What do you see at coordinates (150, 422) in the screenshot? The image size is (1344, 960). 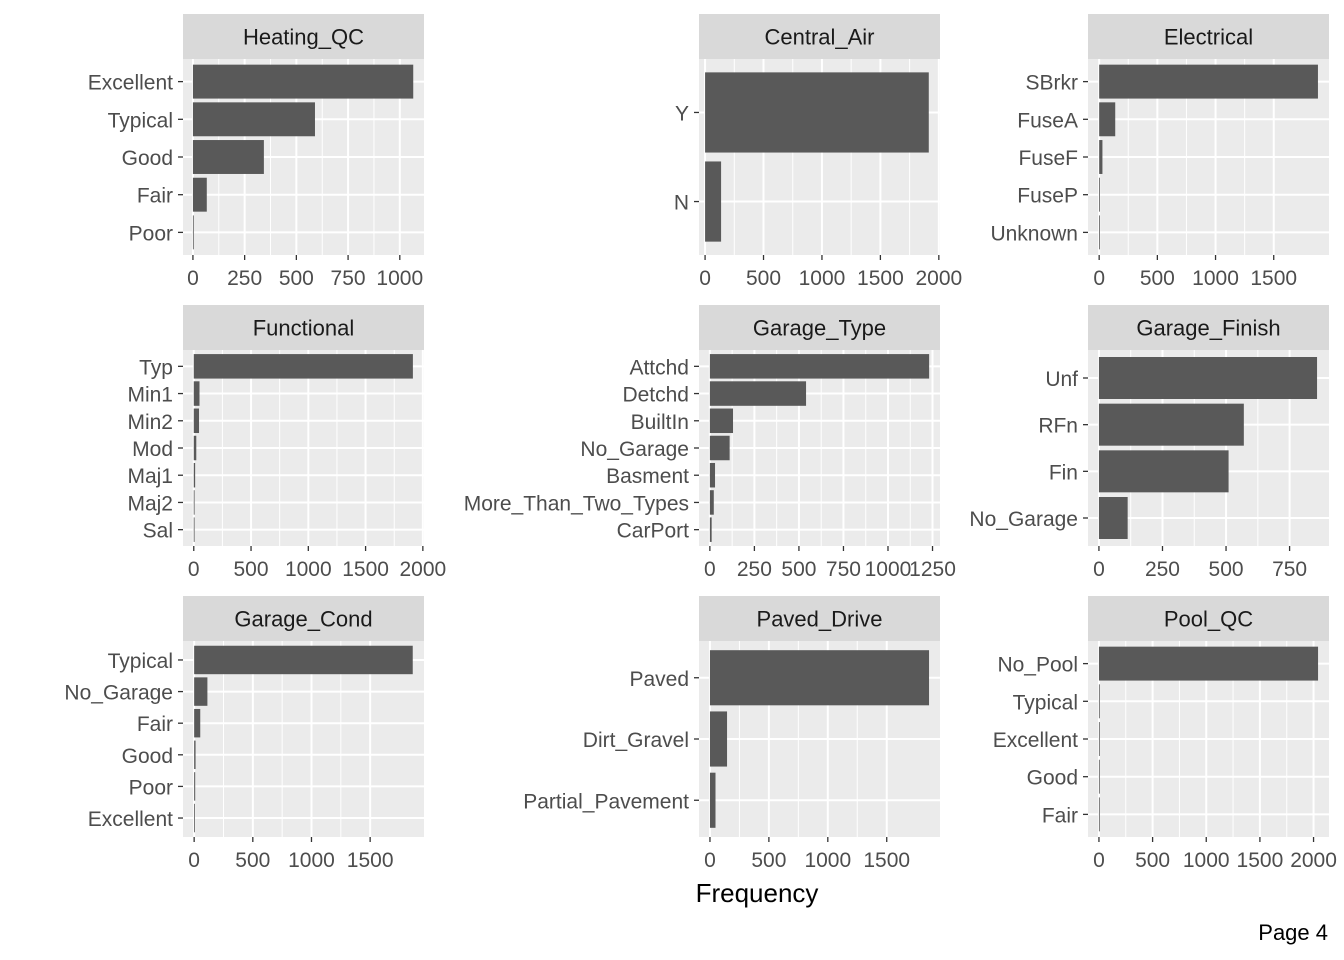 I see `category-label: Min2` at bounding box center [150, 422].